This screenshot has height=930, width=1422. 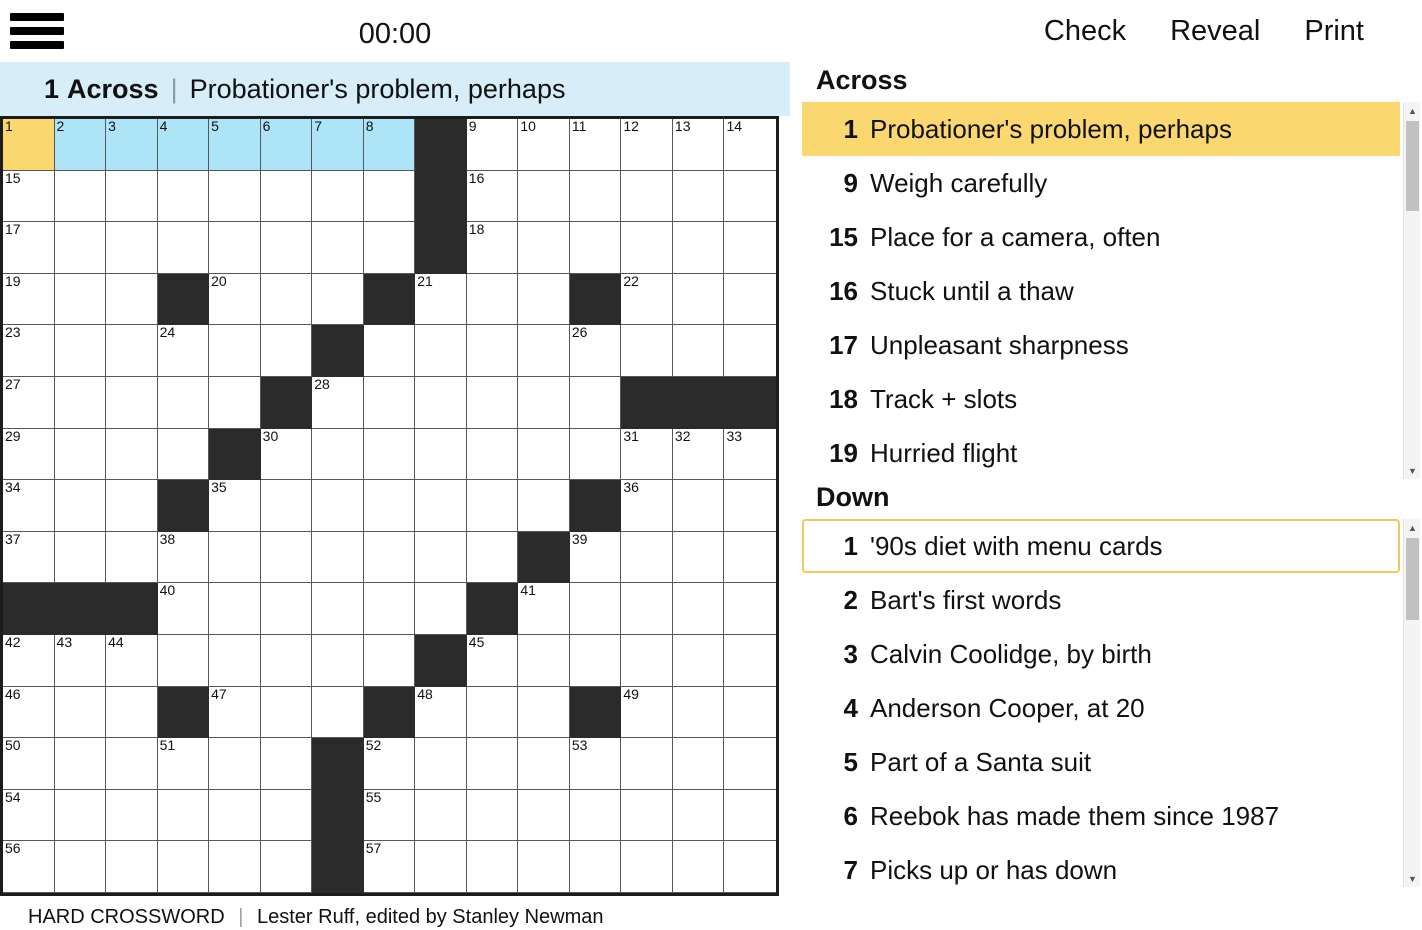 What do you see at coordinates (395, 34) in the screenshot?
I see `timer-display: 00:00` at bounding box center [395, 34].